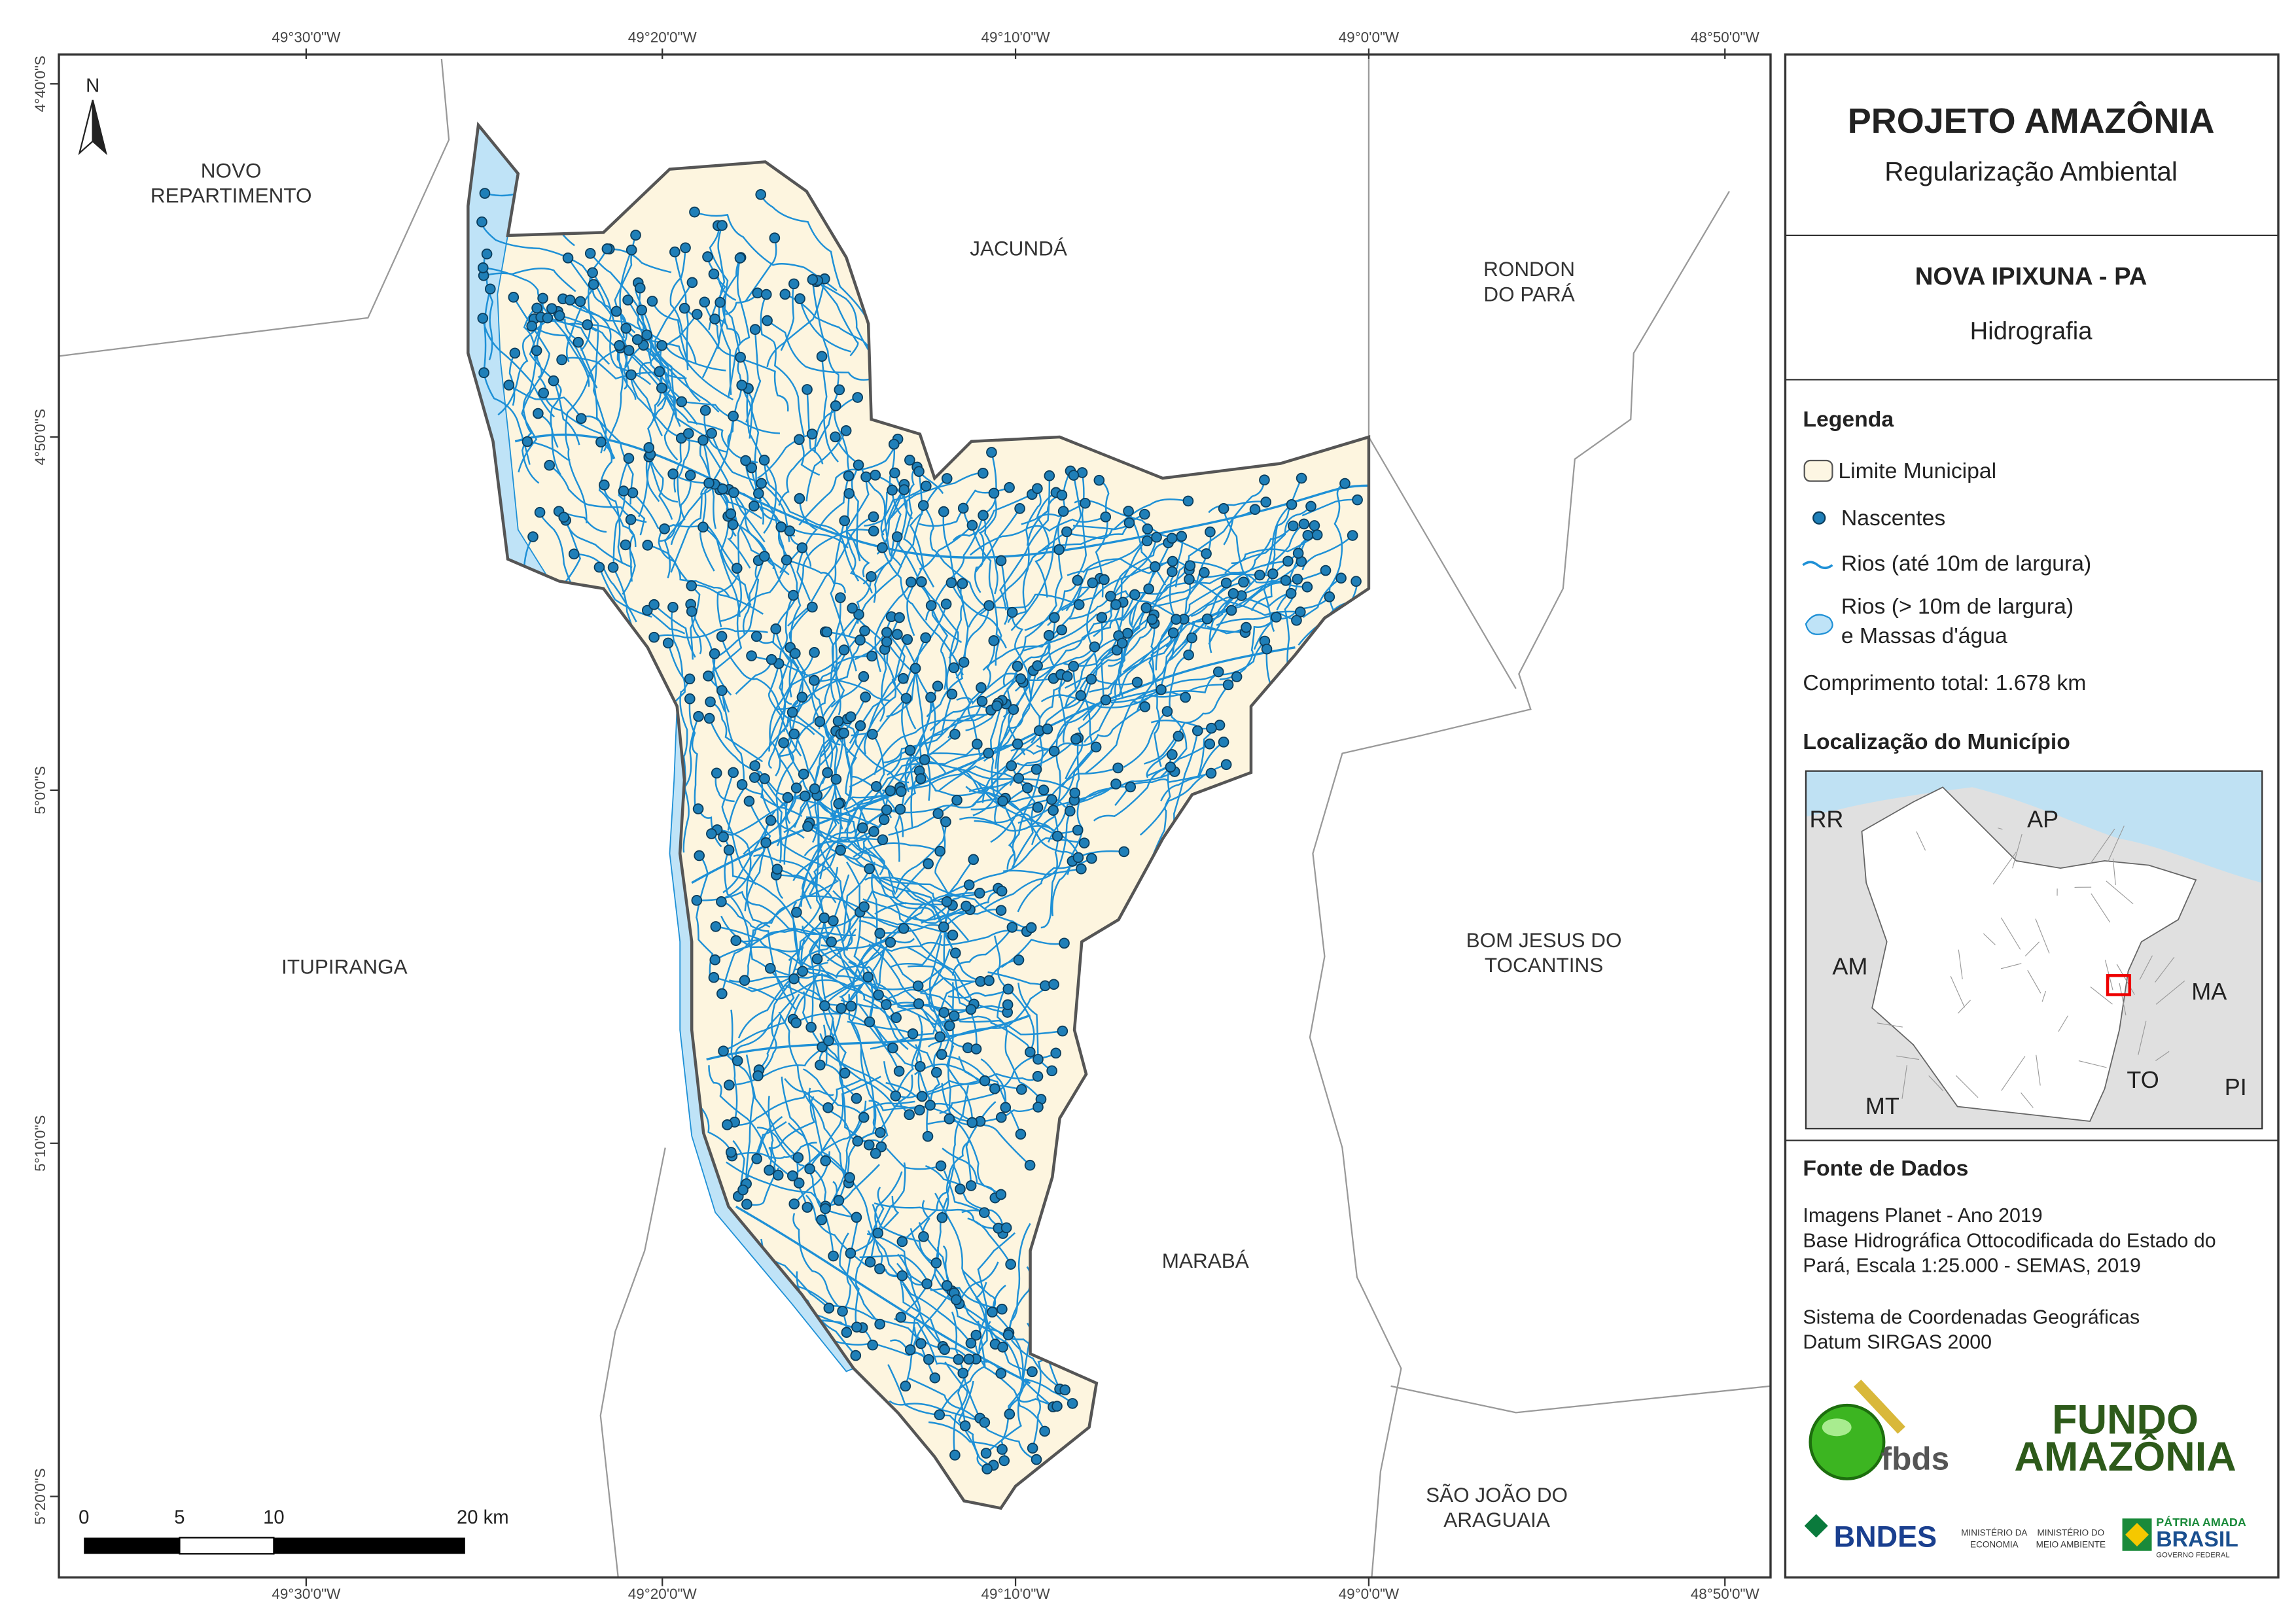  I want to click on brasil-flag, so click(2137, 1535).